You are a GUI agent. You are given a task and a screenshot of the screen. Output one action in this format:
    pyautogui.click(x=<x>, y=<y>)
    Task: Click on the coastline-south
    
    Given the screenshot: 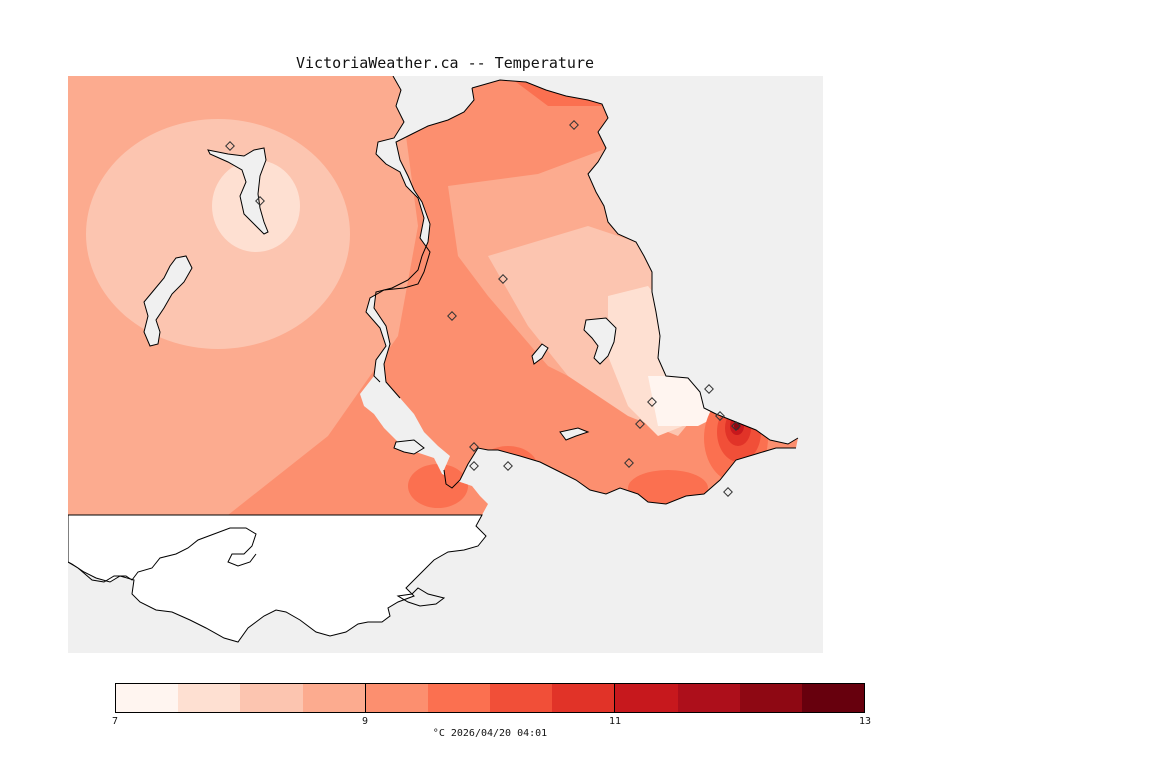 What is the action you would take?
    pyautogui.click(x=162, y=555)
    